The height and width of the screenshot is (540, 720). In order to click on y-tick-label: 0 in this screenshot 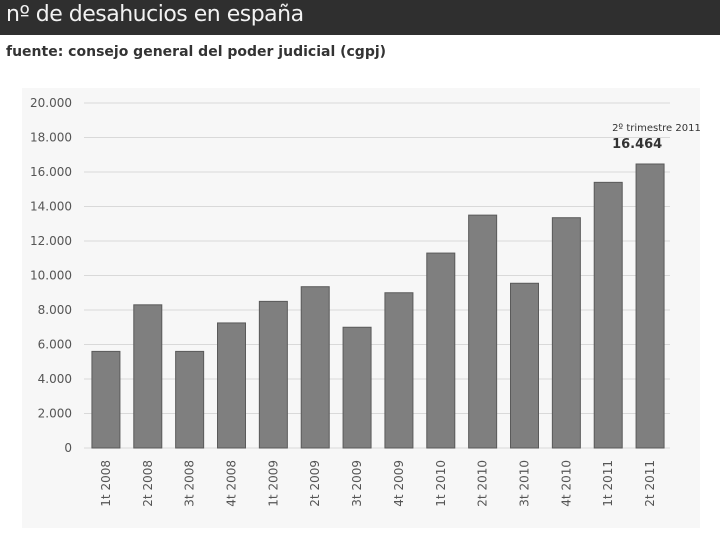, I will do `click(68, 448)`.